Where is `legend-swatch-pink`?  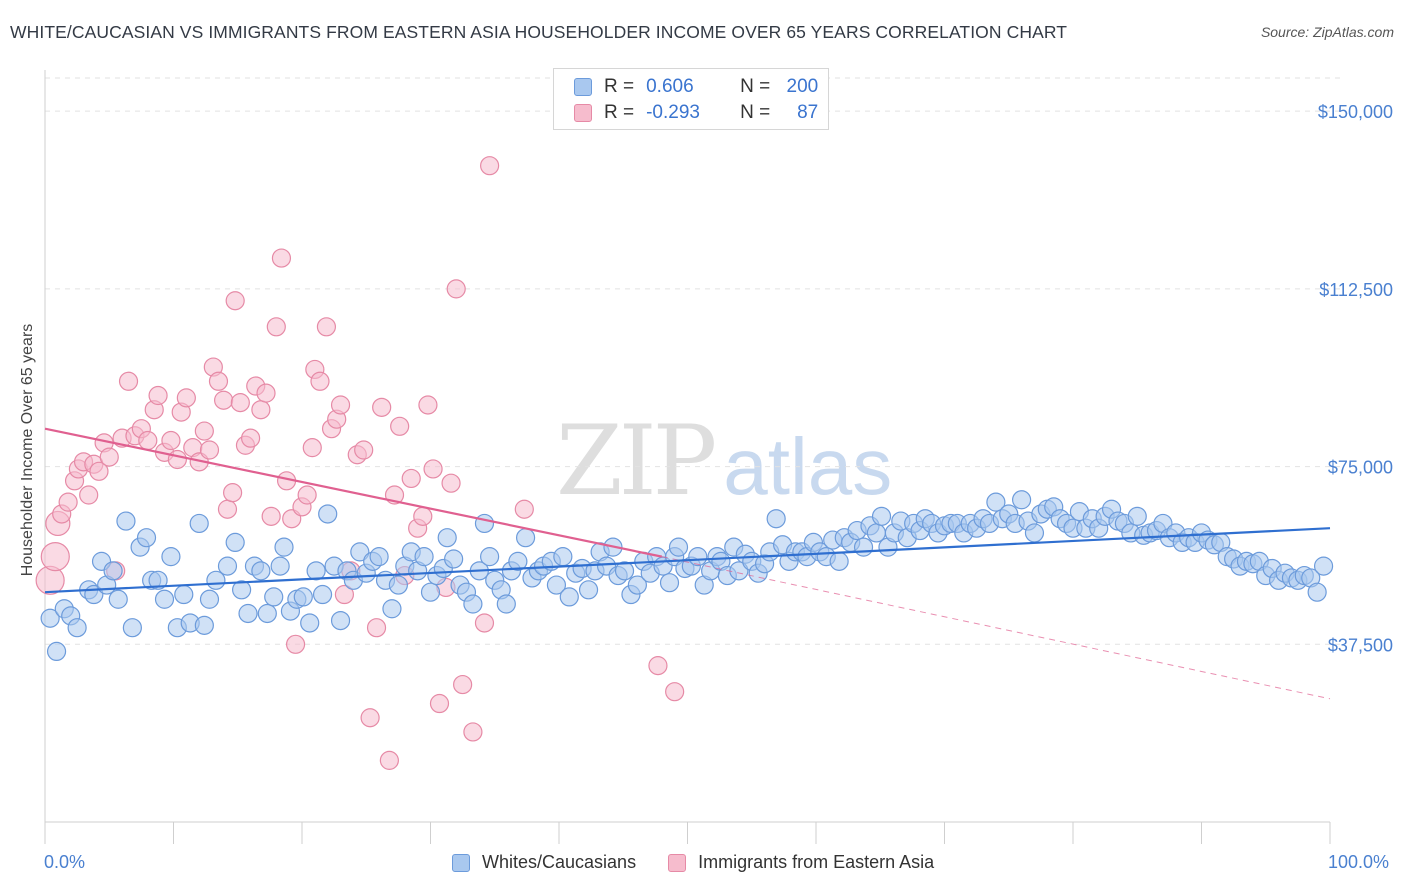 legend-swatch-pink is located at coordinates (583, 113).